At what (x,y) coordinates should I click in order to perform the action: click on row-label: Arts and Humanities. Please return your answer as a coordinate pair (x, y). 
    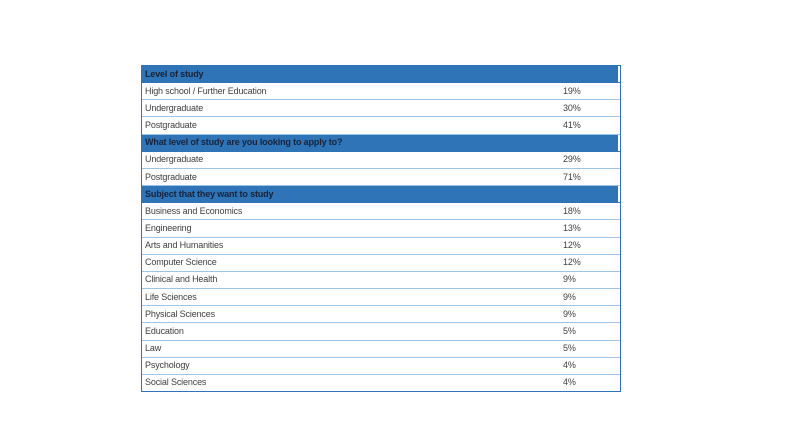
    Looking at the image, I should click on (184, 246).